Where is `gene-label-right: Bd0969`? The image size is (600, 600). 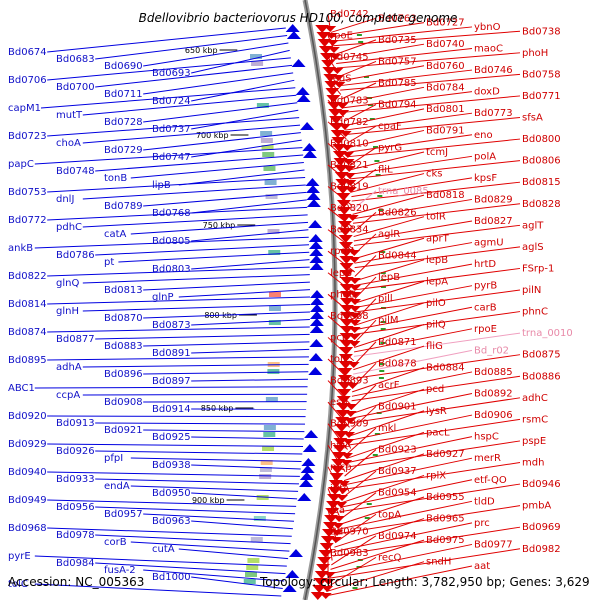 gene-label-right: Bd0969 is located at coordinates (541, 527).